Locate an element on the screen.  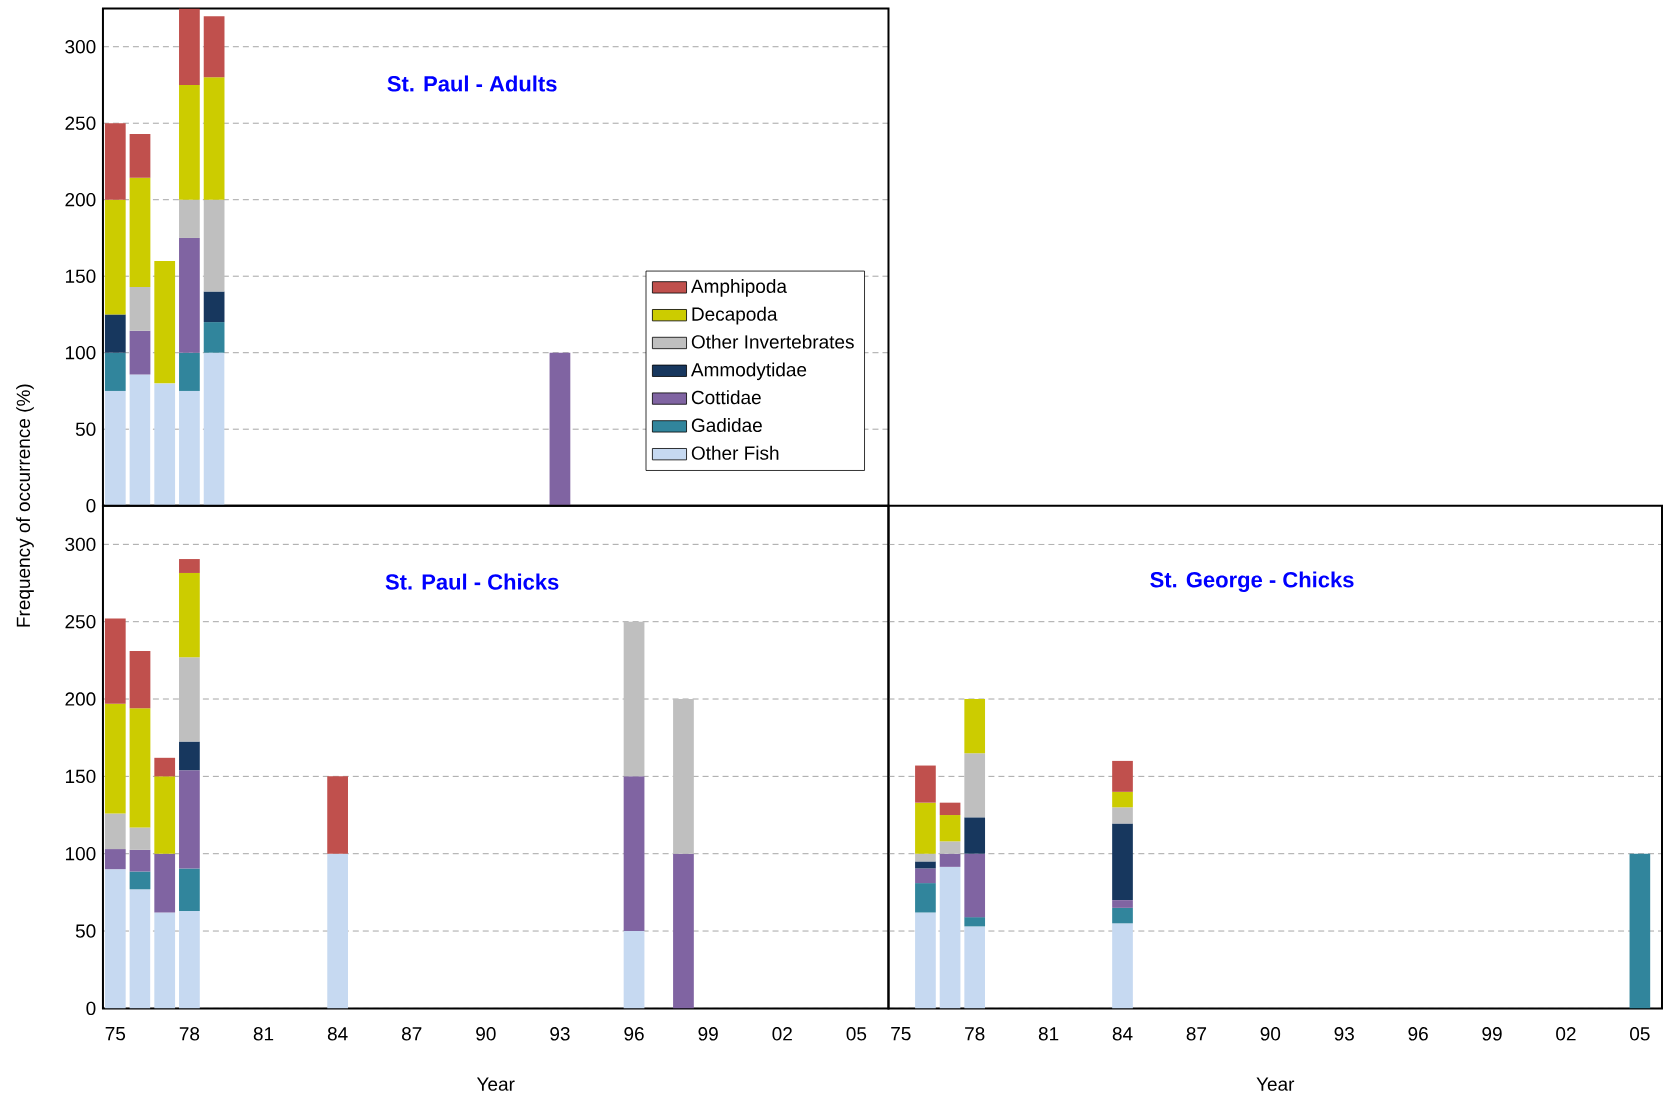
text: St. Paul - Adults is located at coordinates (472, 83).